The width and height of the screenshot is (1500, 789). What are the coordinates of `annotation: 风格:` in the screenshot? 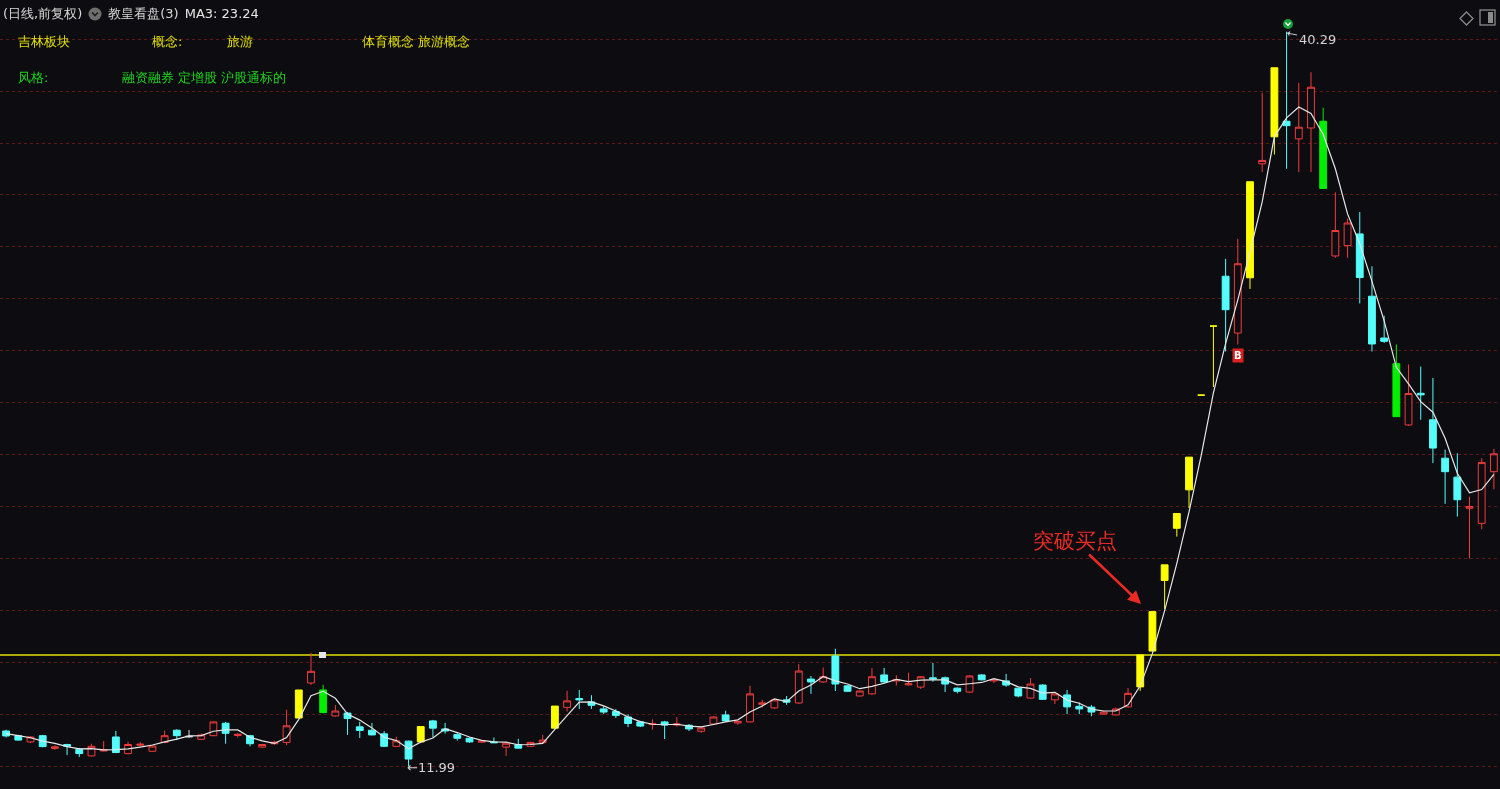 It's located at (33, 77).